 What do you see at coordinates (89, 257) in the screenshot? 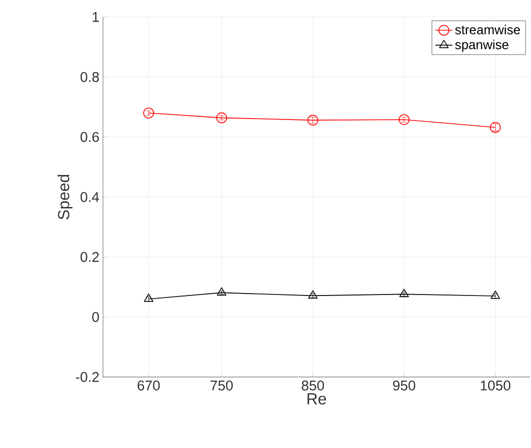
I see `y-tick-label: 0.2` at bounding box center [89, 257].